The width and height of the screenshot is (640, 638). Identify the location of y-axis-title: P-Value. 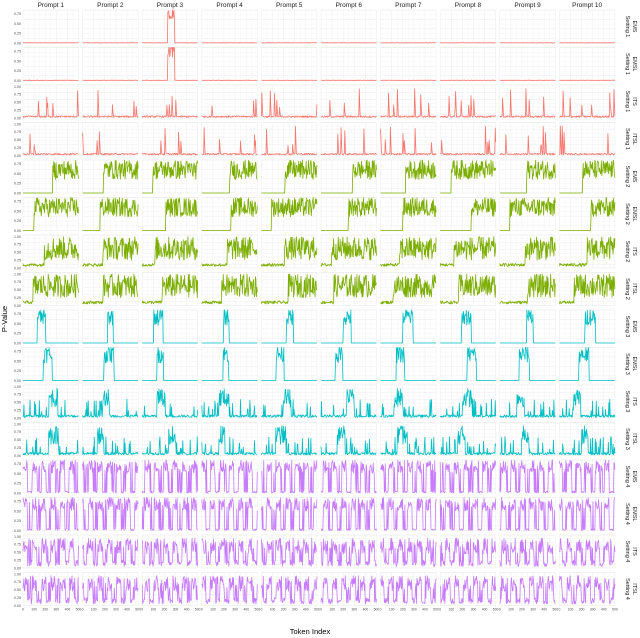
(4, 319).